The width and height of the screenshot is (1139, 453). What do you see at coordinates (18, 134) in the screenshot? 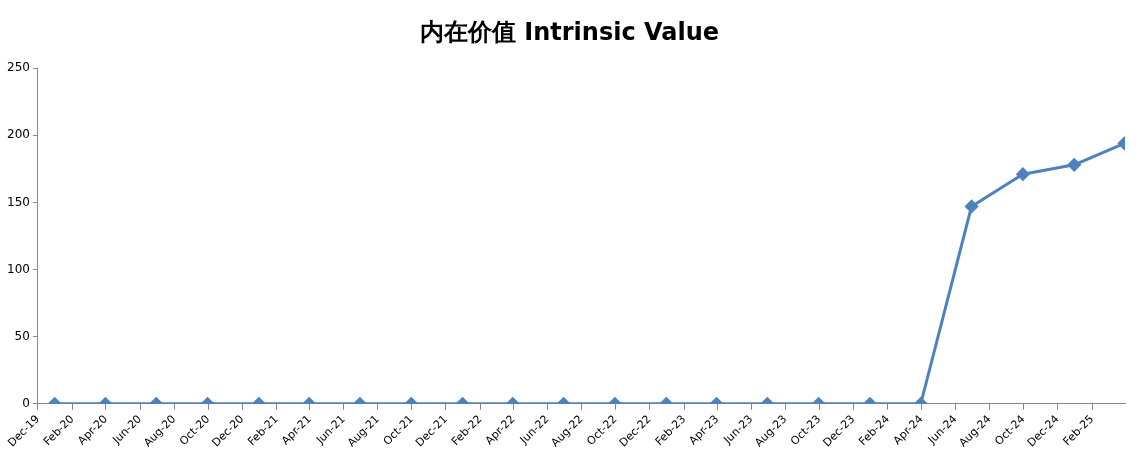
I see `y-tick-label: 200` at bounding box center [18, 134].